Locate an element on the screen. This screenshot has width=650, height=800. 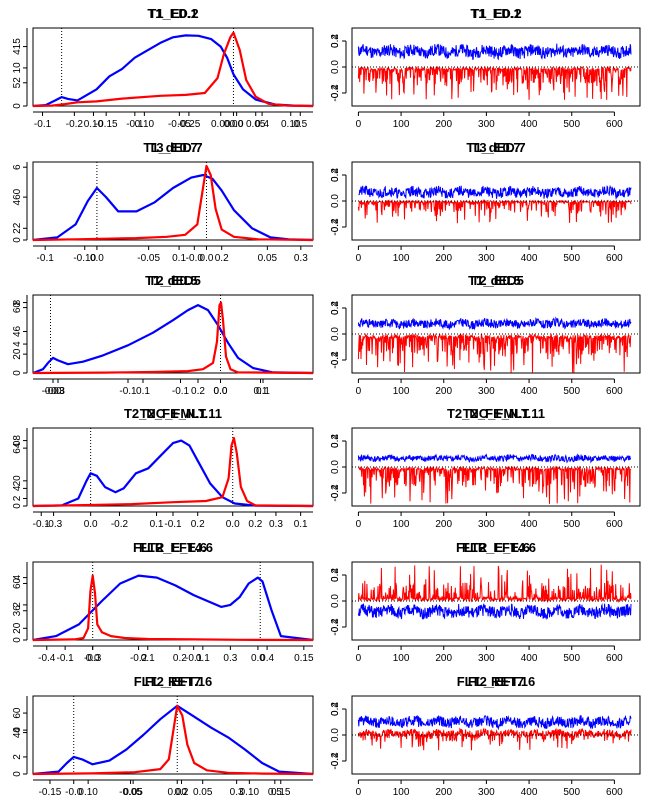
panel-9-title: FLT2_EFT4.6 is located at coordinates (173, 547).